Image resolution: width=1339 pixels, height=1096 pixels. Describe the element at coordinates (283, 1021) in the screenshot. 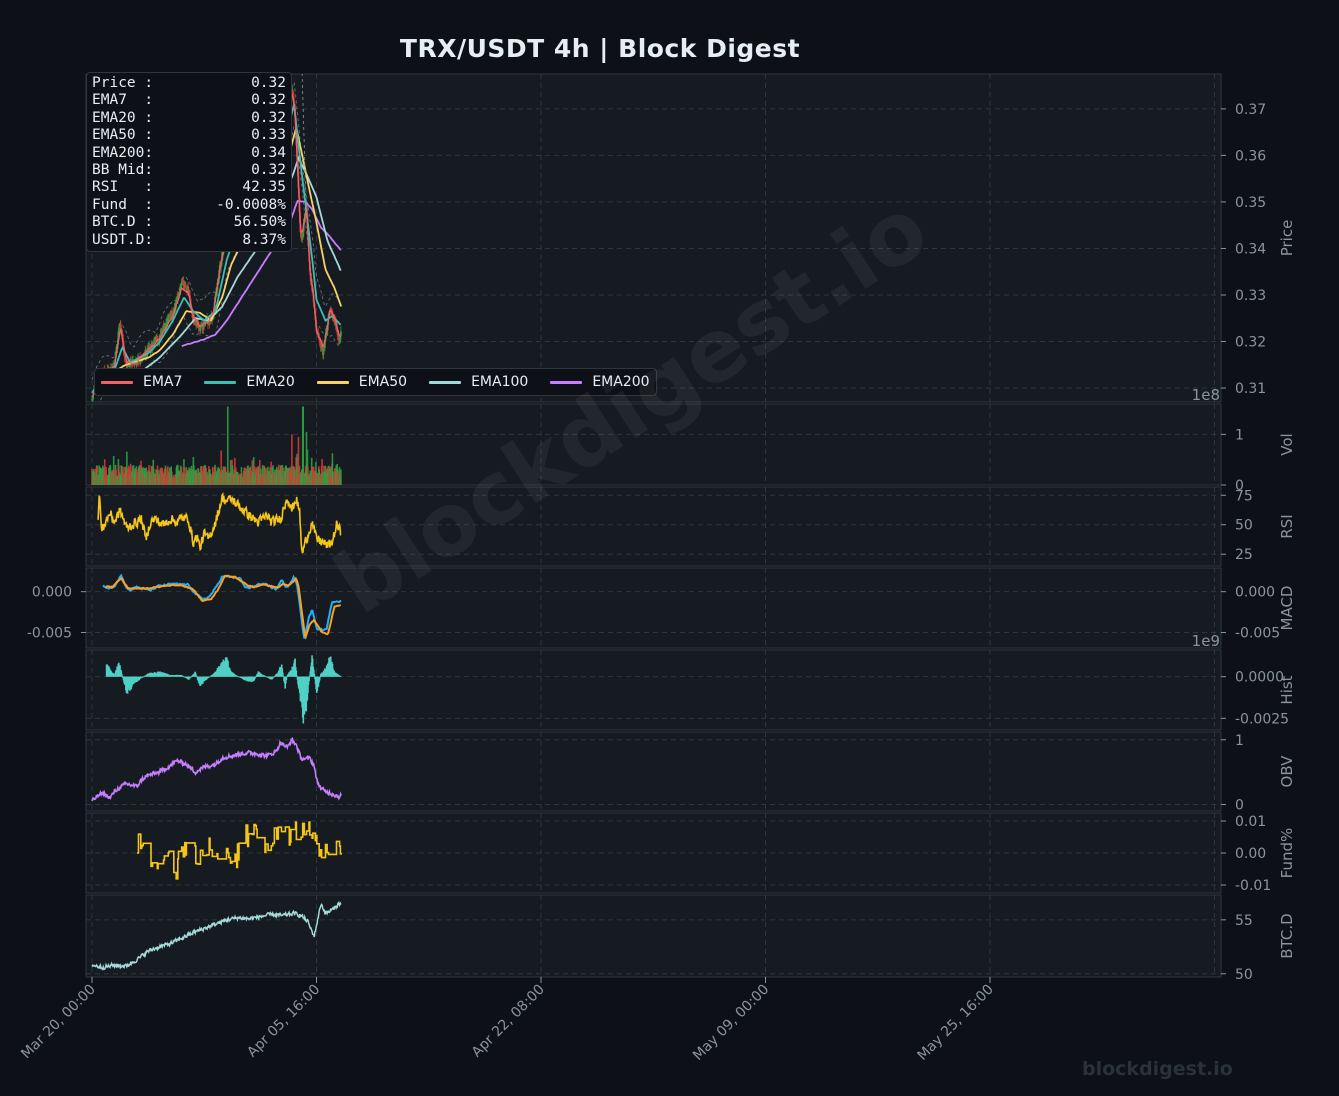

I see `x-tick-label: Apr 05, 16:00` at that location.